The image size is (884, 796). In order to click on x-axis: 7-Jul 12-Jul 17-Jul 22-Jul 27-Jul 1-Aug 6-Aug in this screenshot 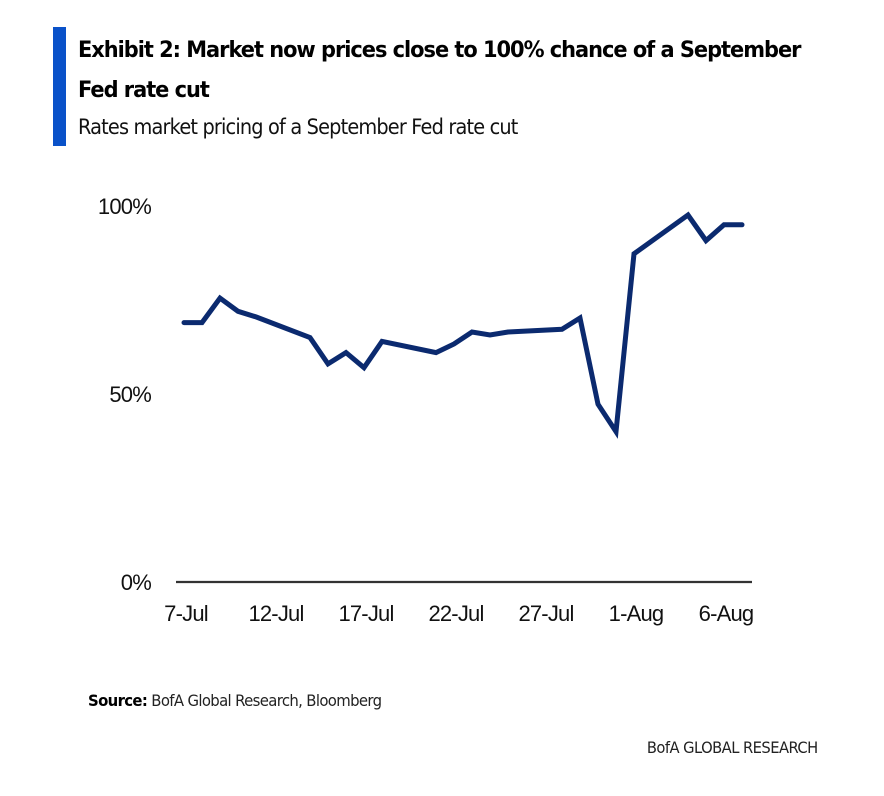, I will do `click(459, 613)`.